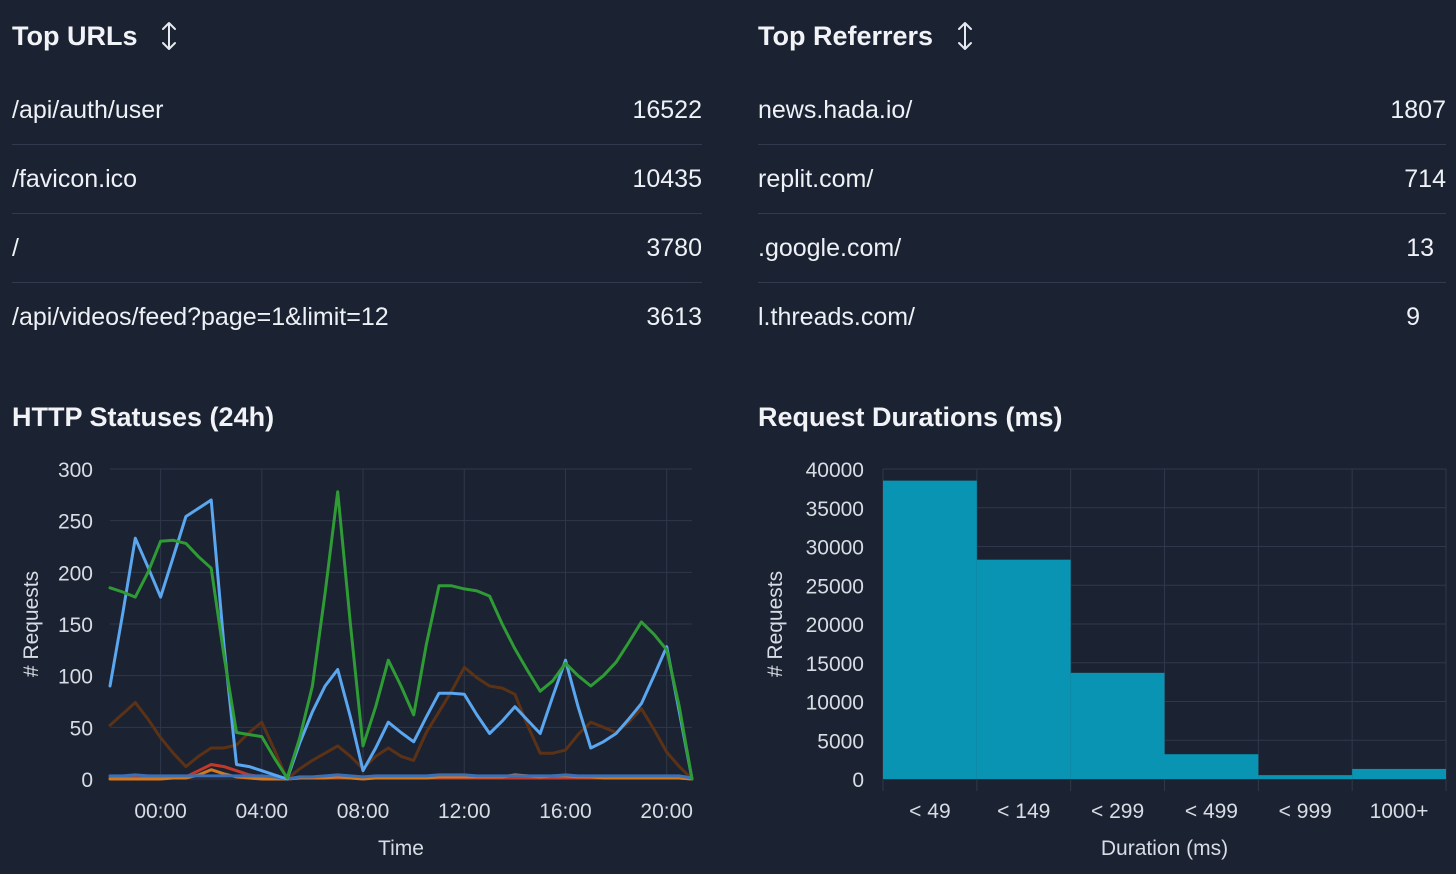 The image size is (1456, 874). What do you see at coordinates (363, 811) in the screenshot?
I see `x-tick-label: 08:00` at bounding box center [363, 811].